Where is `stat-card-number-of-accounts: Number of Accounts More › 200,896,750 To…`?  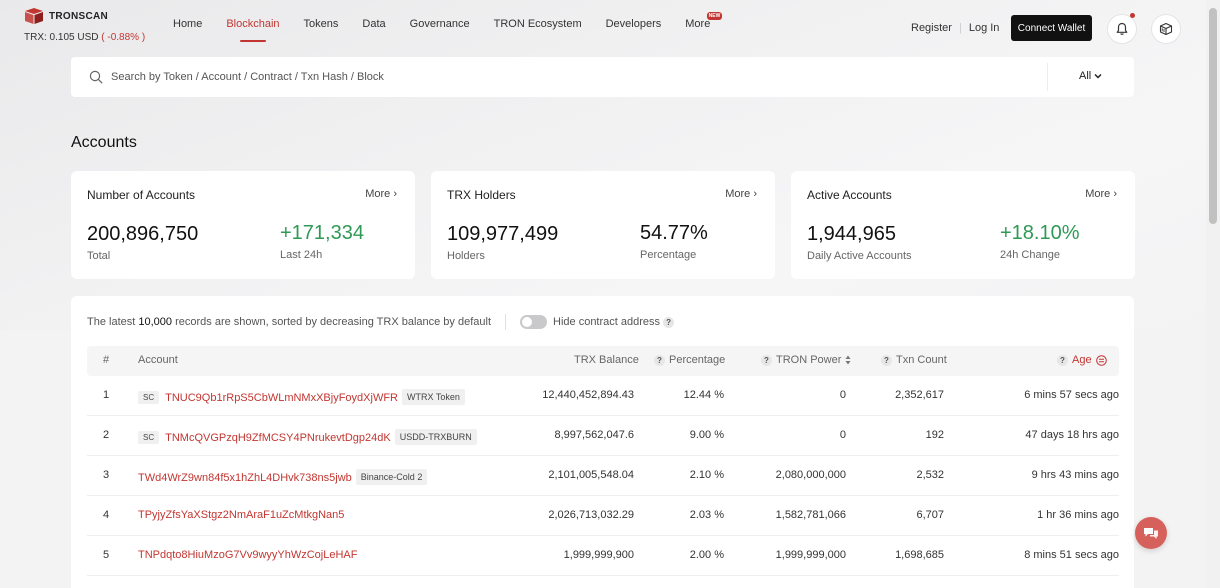
stat-card-number-of-accounts: Number of Accounts More › 200,896,750 To… is located at coordinates (243, 225).